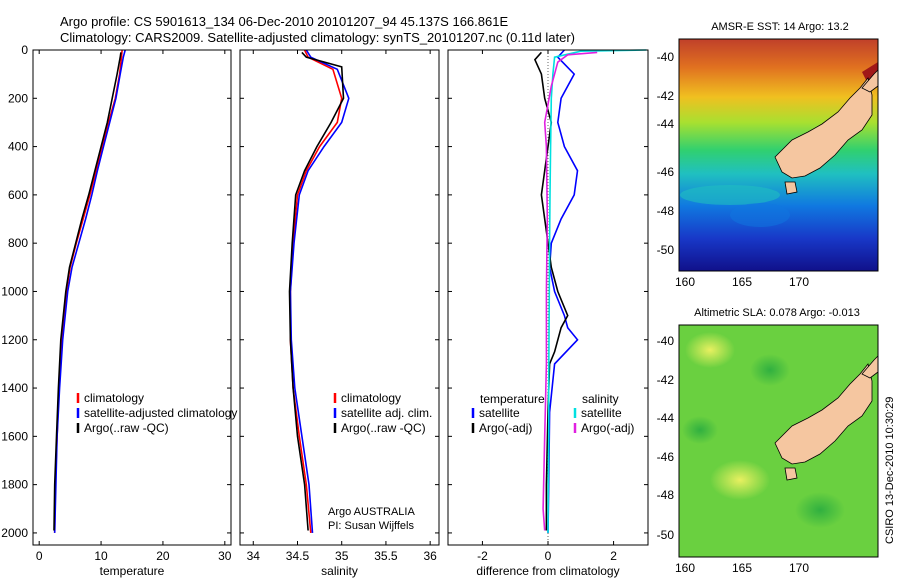  What do you see at coordinates (18, 195) in the screenshot?
I see `y-tick-label: 600` at bounding box center [18, 195].